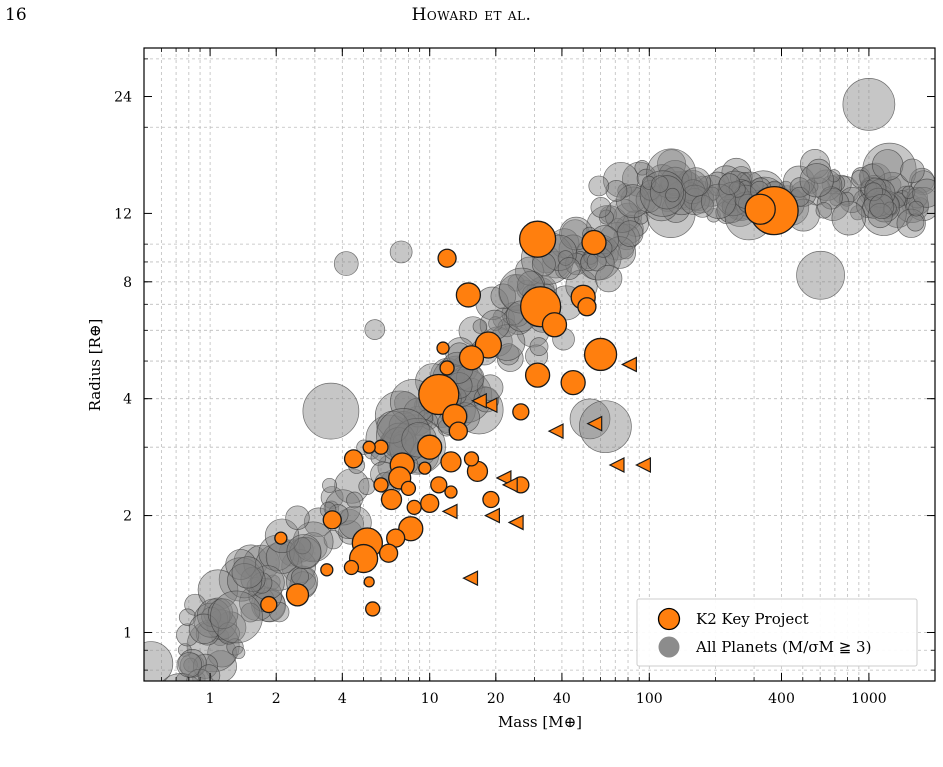  What do you see at coordinates (210, 699) in the screenshot?
I see `x-tick-label: 1` at bounding box center [210, 699].